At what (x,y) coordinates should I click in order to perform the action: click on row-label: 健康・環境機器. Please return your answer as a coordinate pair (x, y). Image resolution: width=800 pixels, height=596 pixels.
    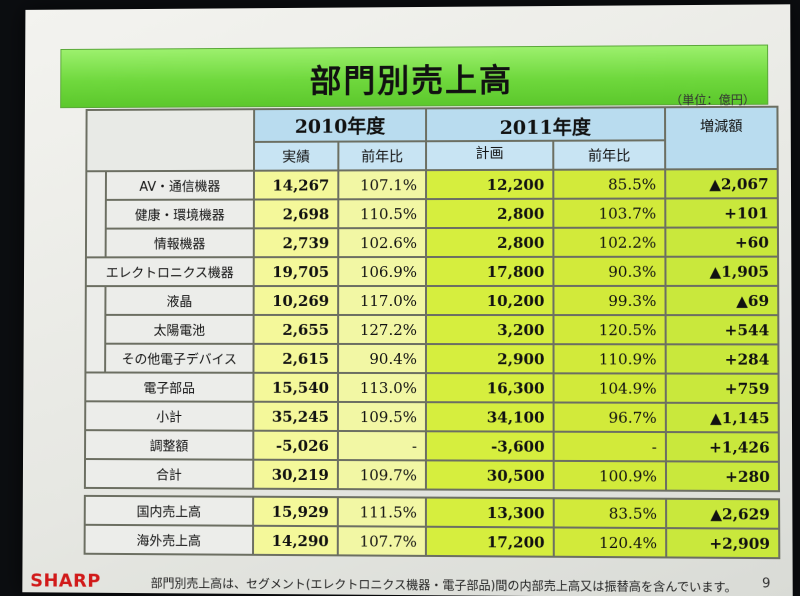
    Looking at the image, I should click on (180, 214).